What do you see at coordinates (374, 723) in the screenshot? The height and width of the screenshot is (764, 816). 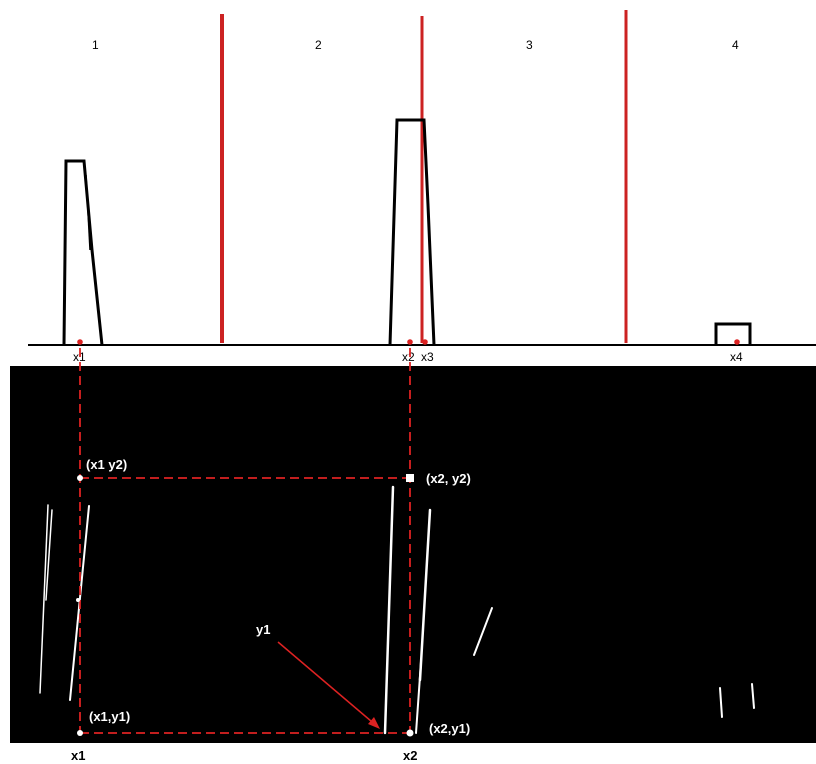 I see `pointer-arrow-head` at bounding box center [374, 723].